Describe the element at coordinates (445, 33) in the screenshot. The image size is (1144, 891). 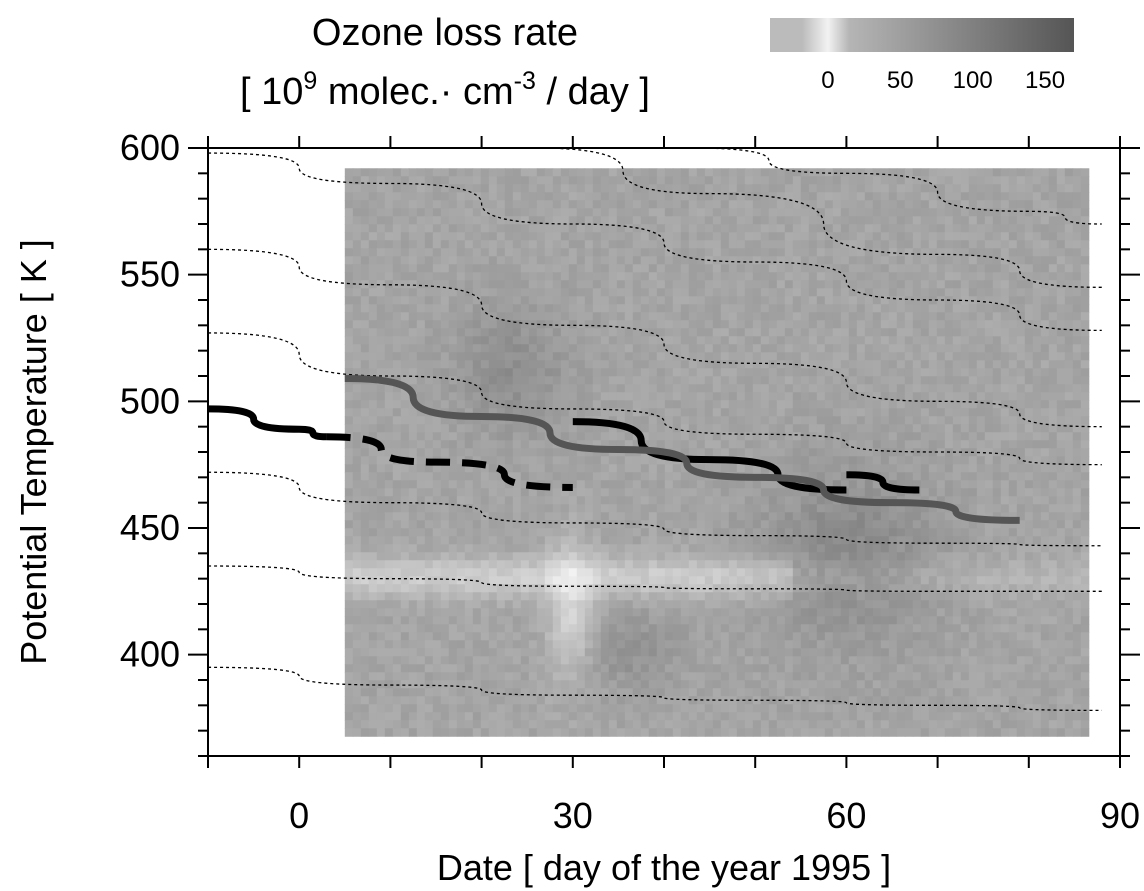
I see `chart-title-line1: Ozone loss rate` at that location.